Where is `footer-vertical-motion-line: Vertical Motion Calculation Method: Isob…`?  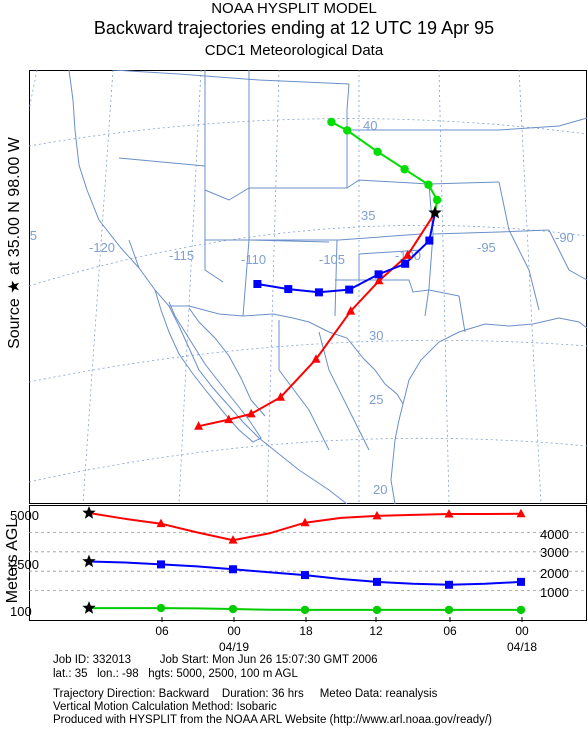 footer-vertical-motion-line: Vertical Motion Calculation Method: Isob… is located at coordinates (165, 707).